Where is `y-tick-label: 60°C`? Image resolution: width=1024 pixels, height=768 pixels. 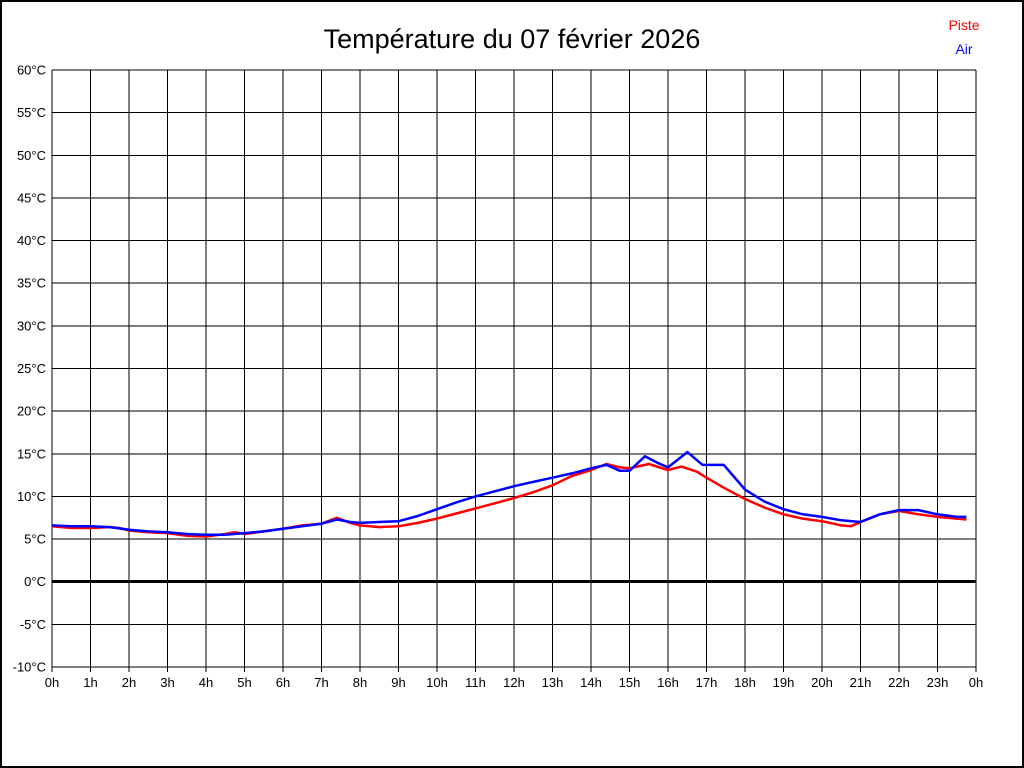
y-tick-label: 60°C is located at coordinates (31, 70).